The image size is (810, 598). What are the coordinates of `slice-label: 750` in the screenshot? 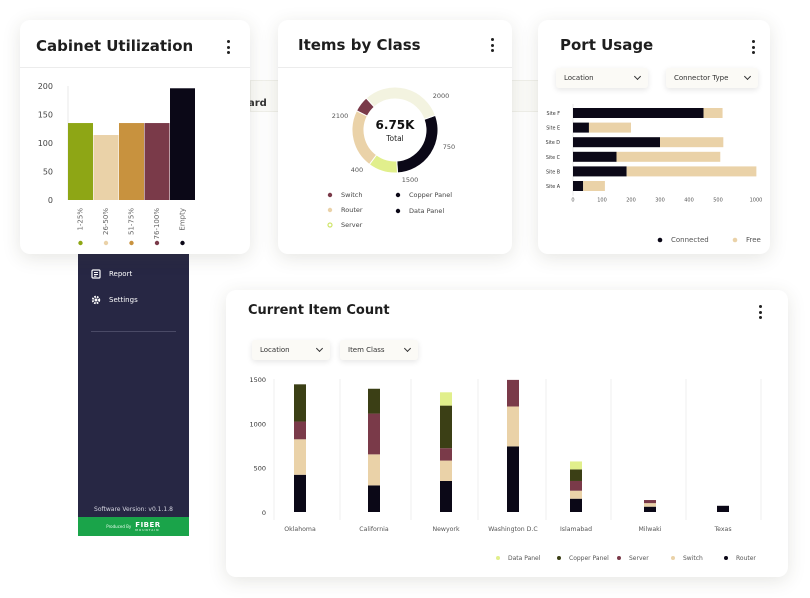 It's located at (449, 147).